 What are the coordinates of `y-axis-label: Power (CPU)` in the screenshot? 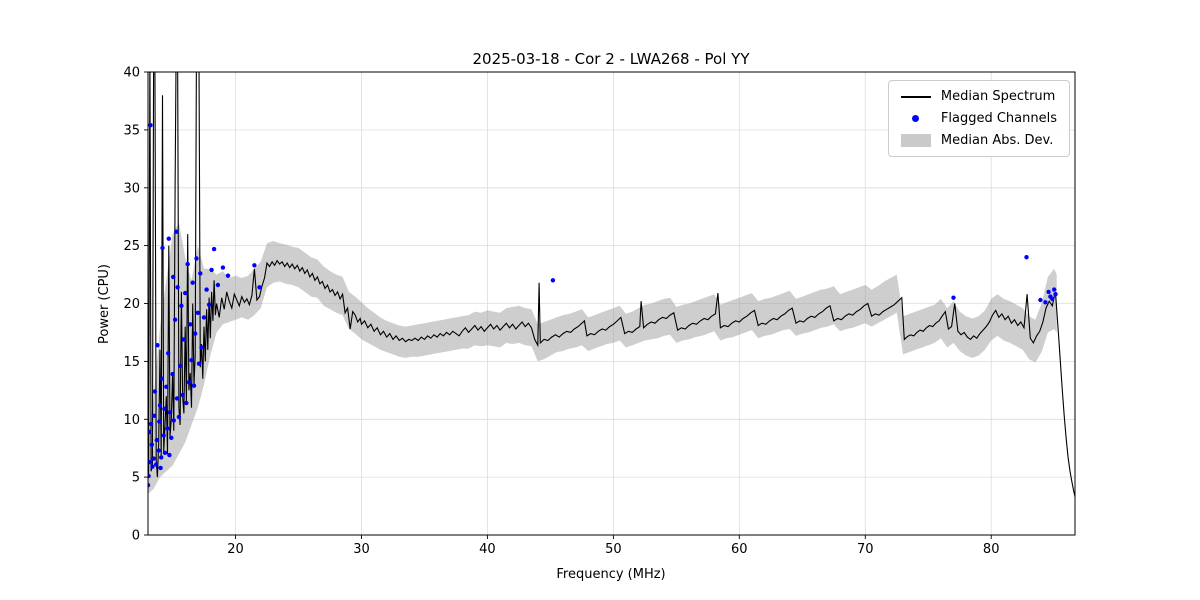 It's located at (104, 304).